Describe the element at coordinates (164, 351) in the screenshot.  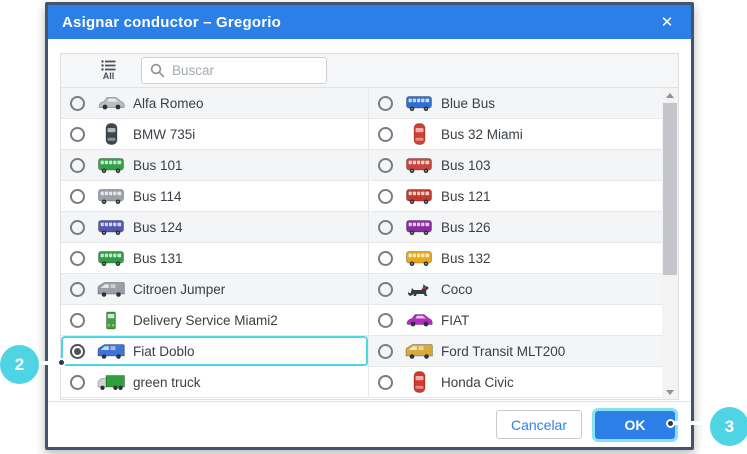
I see `vehicle-name: Fiat Doblo` at that location.